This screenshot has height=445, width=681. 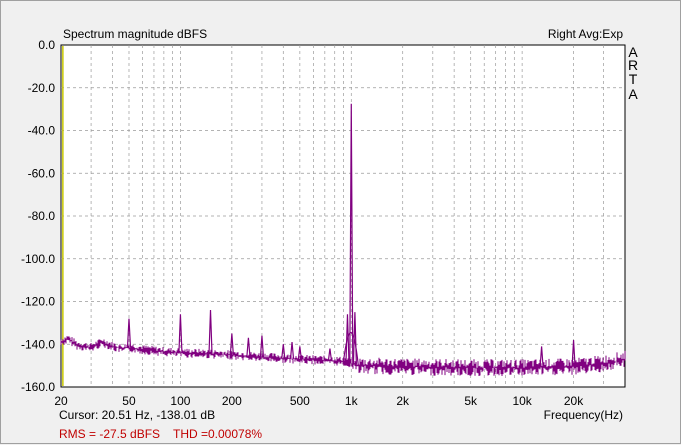 What do you see at coordinates (38, 344) in the screenshot?
I see `y-tick-label: -140.0` at bounding box center [38, 344].